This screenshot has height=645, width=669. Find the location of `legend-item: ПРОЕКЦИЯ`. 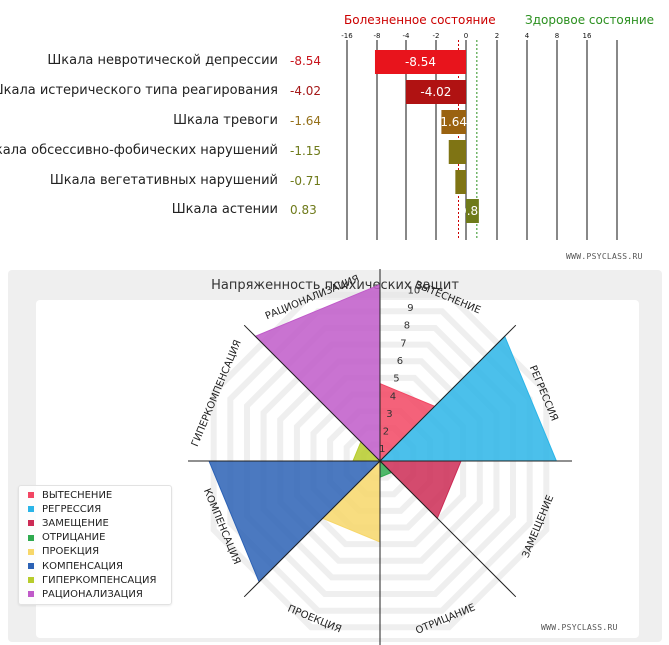

legend-item: ПРОЕКЦИЯ is located at coordinates (95, 552).